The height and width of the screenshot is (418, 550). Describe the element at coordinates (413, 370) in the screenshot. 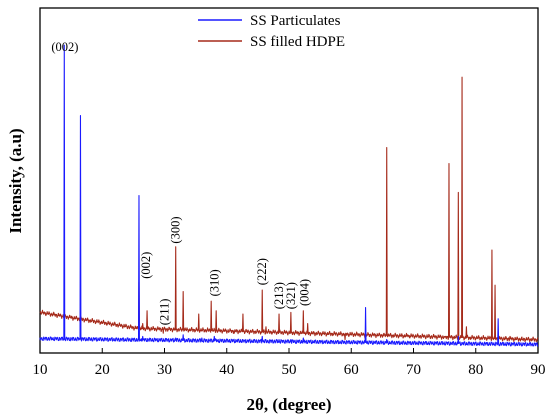

I see `x-tick-label: 70` at that location.